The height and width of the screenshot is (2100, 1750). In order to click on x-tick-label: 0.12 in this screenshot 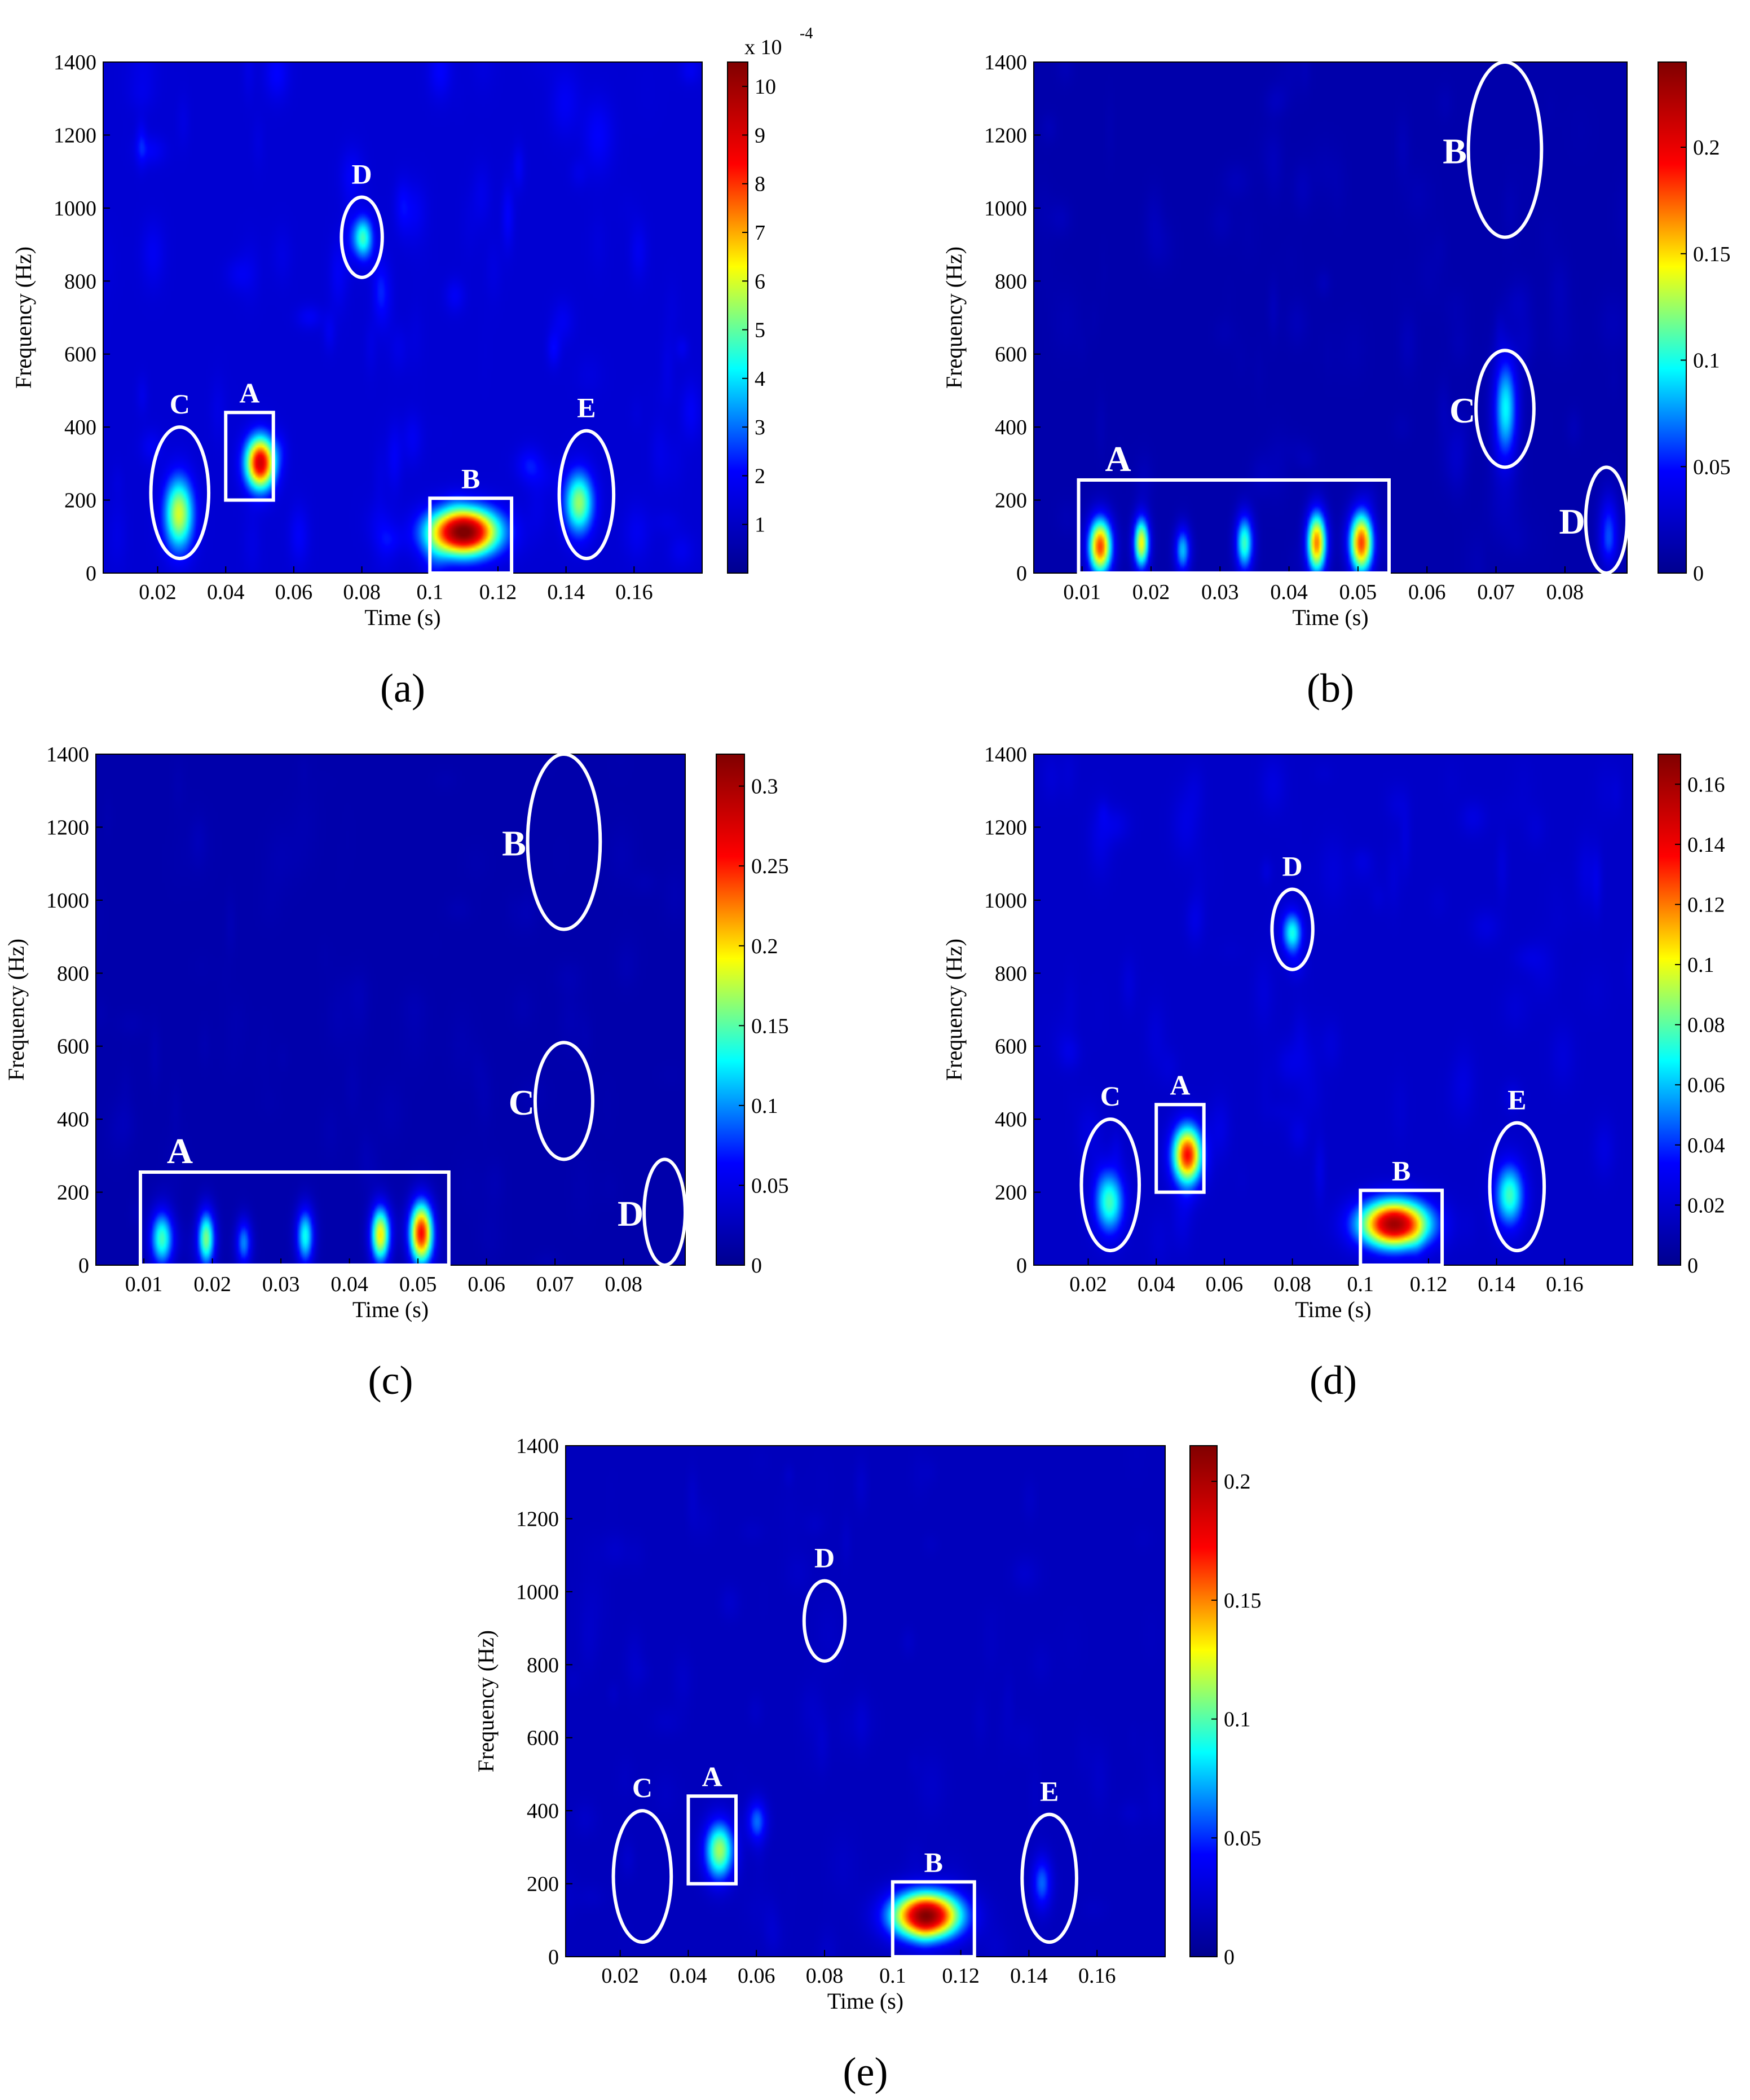, I will do `click(498, 592)`.